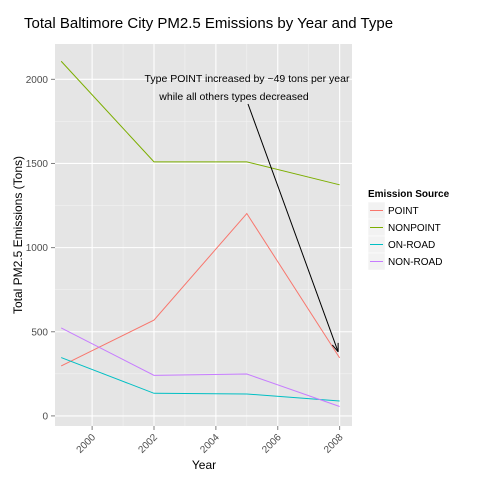  I want to click on legend-item-non-road: NON-ROAD, so click(405, 261).